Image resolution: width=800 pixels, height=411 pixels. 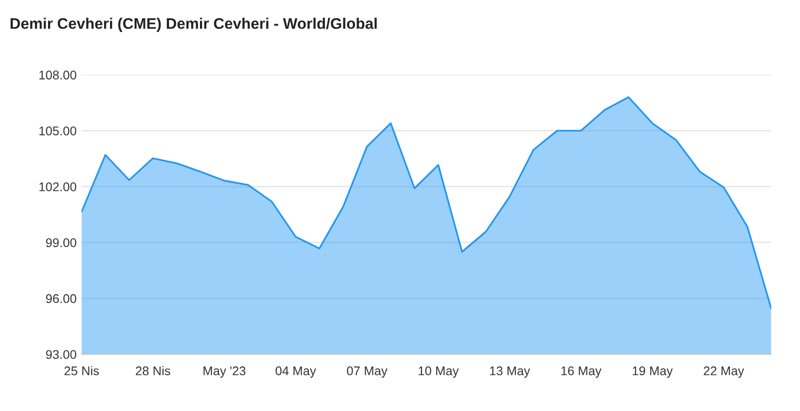 What do you see at coordinates (57, 131) in the screenshot?
I see `y-tick-label: 105.00` at bounding box center [57, 131].